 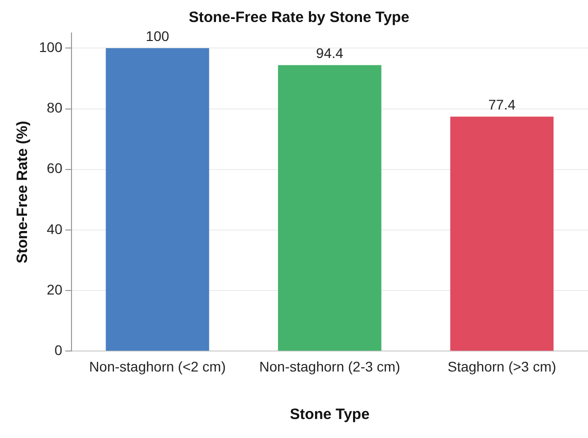 What do you see at coordinates (23, 192) in the screenshot?
I see `y-axis-title: Stone-Free Rate (%)` at bounding box center [23, 192].